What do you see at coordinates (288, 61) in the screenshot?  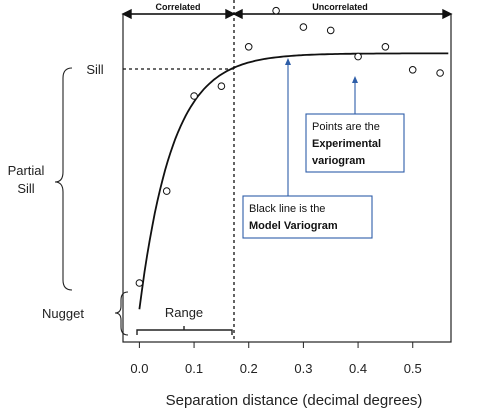 I see `model-arrowhead` at bounding box center [288, 61].